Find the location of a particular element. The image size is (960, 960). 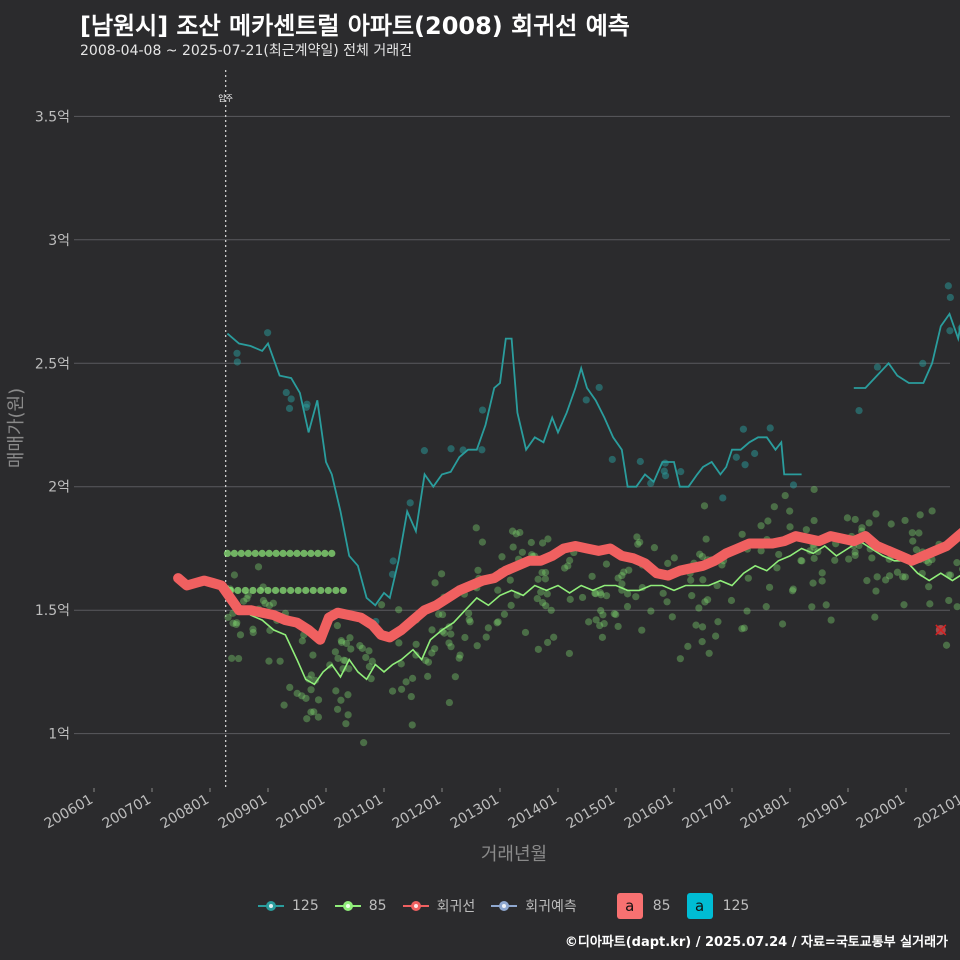

legend-item-regression: 회귀선 is located at coordinates (438, 906).